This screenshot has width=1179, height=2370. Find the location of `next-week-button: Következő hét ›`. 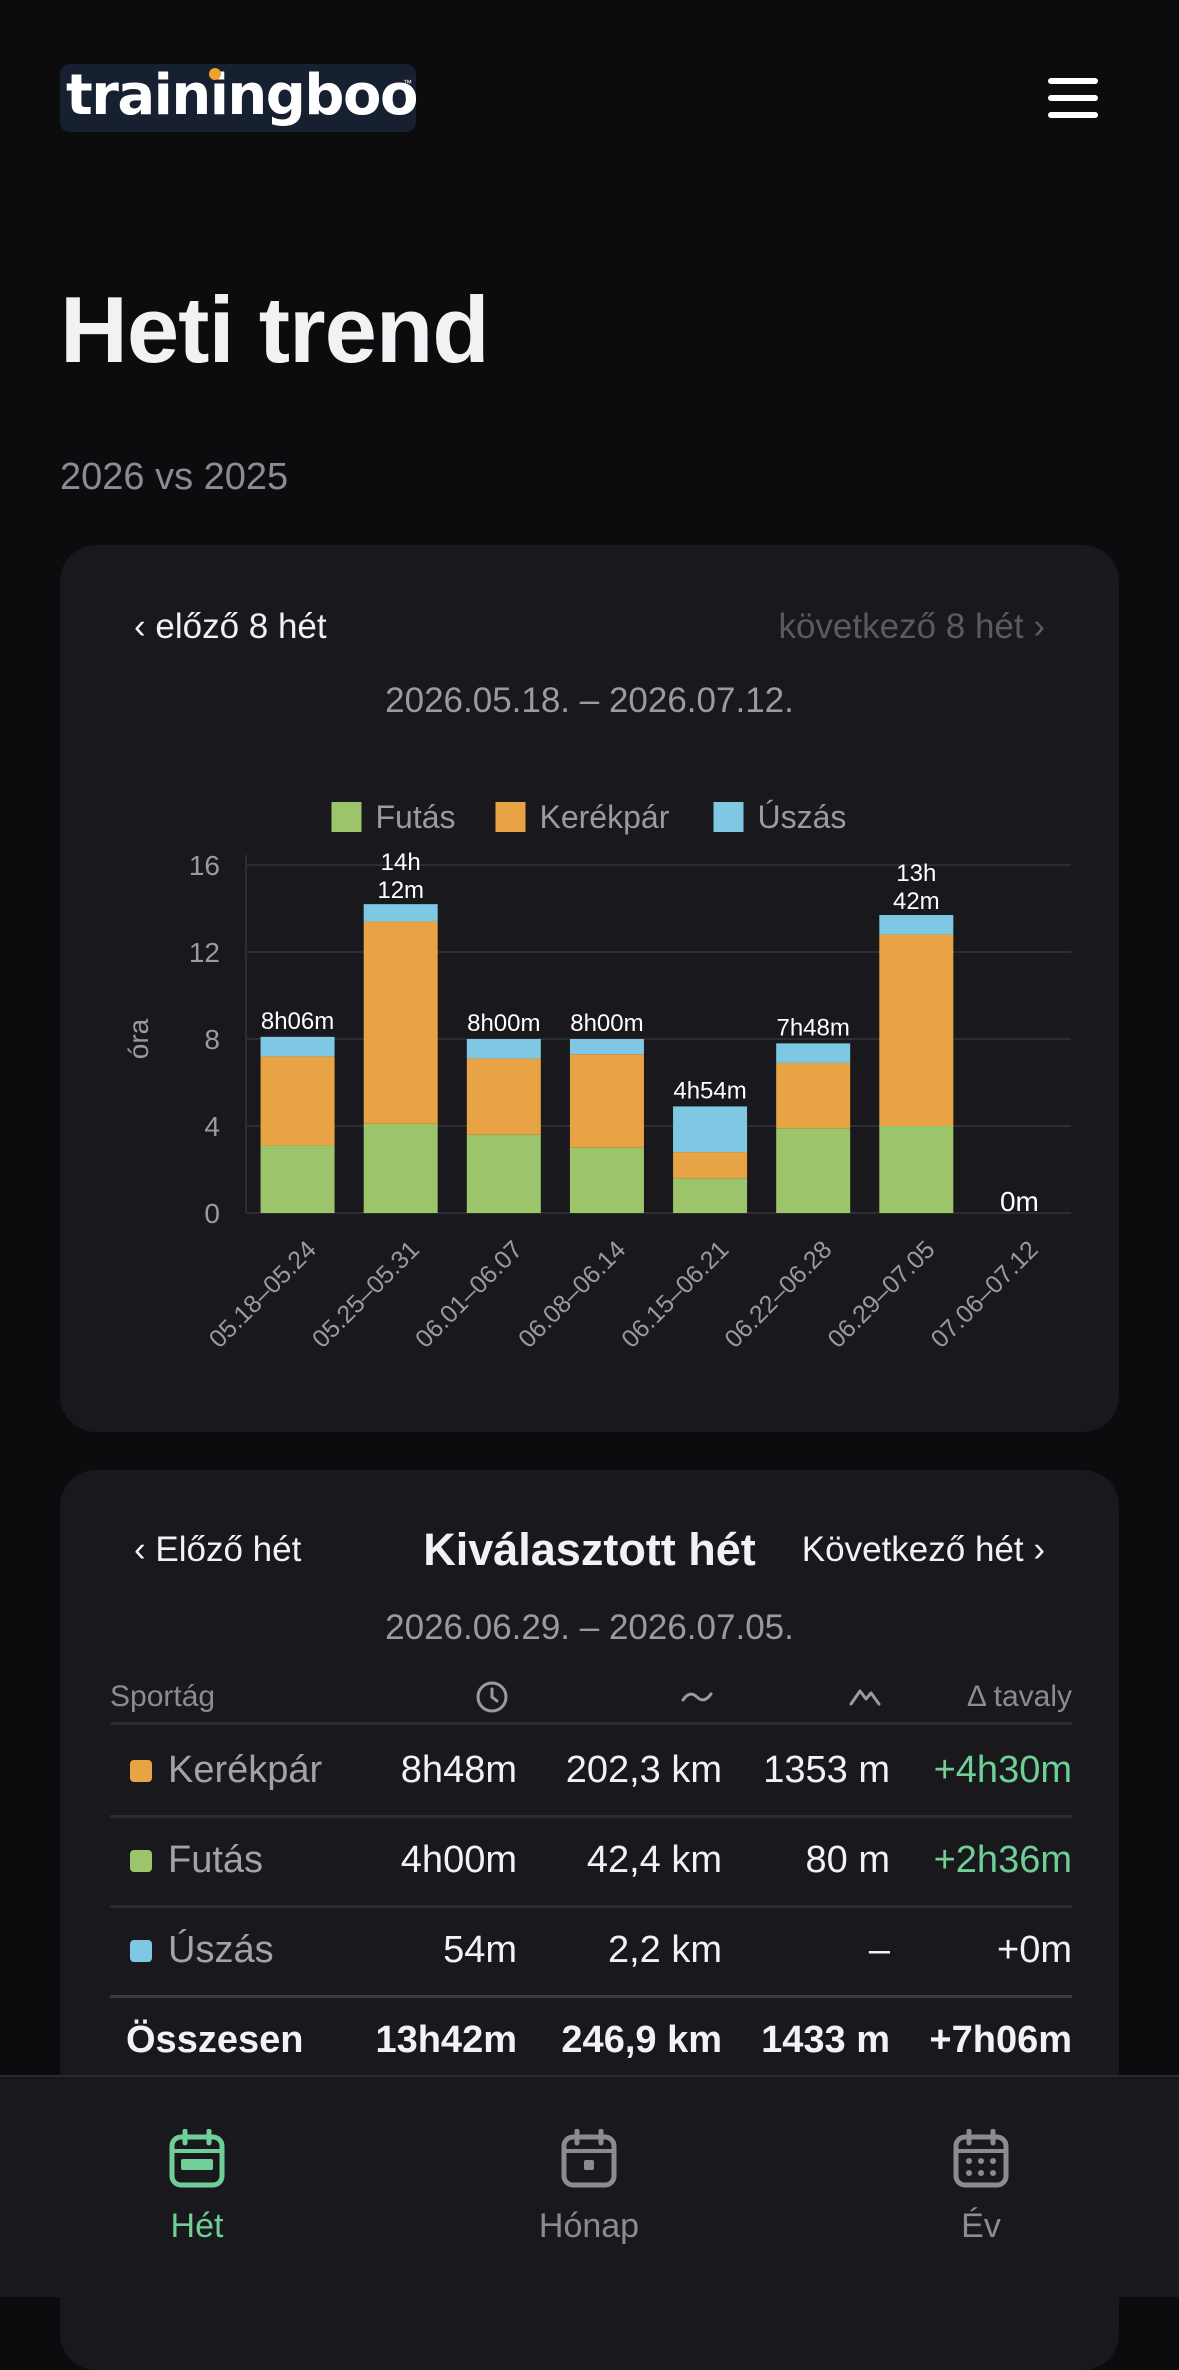

next-week-button: Következő hét › is located at coordinates (923, 1549).